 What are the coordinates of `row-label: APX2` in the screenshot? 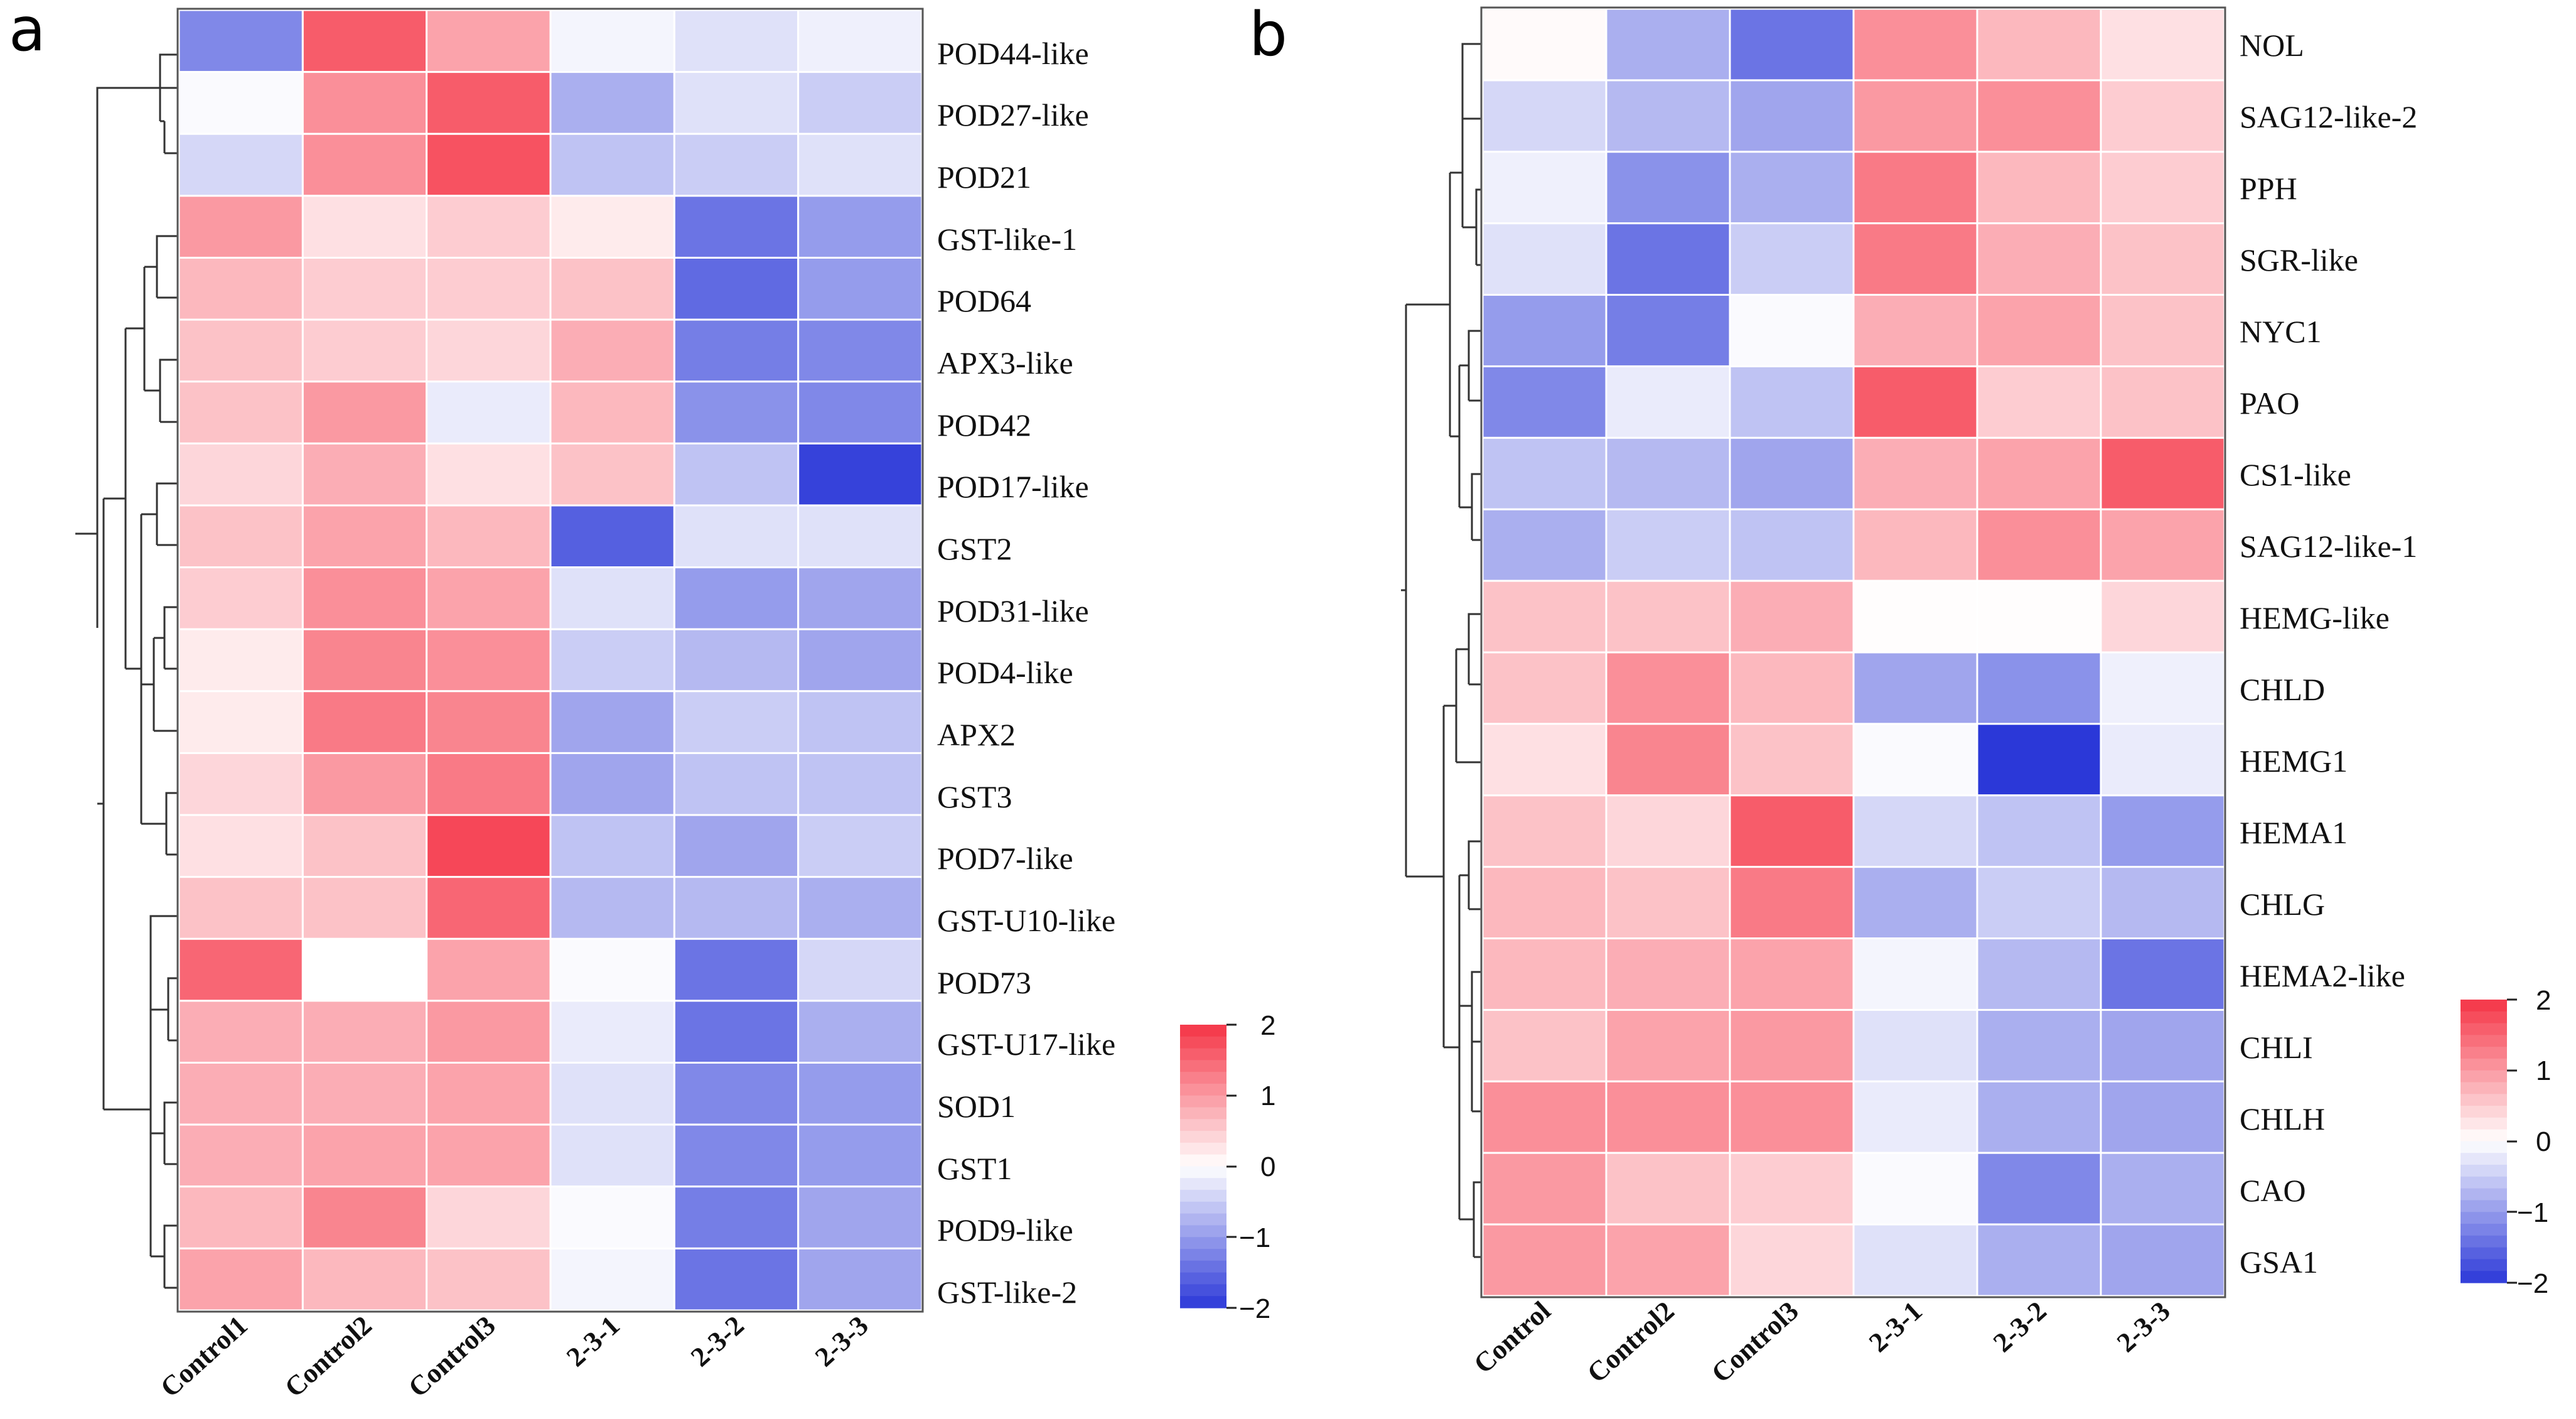 It's located at (976, 734).